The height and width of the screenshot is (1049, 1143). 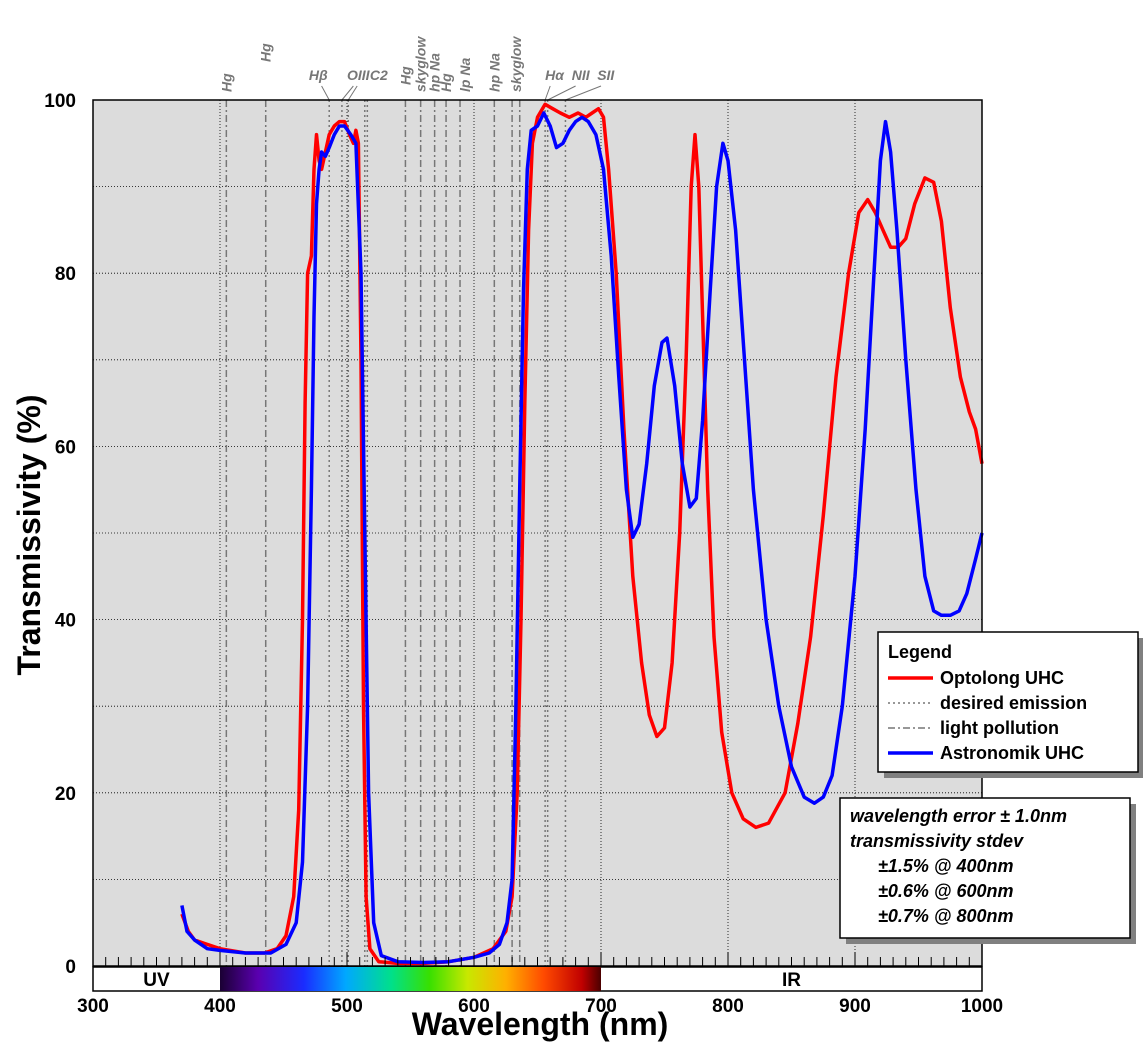 I want to click on note-line: wavelength error ± 1.0nm, so click(x=958, y=816).